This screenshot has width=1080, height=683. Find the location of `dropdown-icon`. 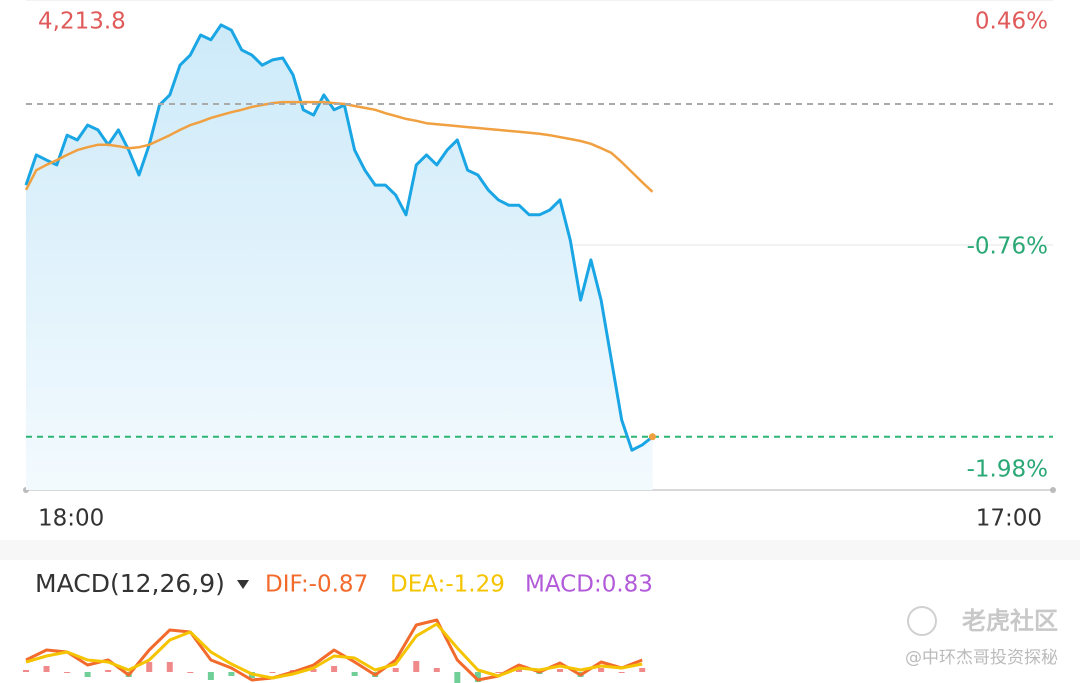

dropdown-icon is located at coordinates (243, 584).